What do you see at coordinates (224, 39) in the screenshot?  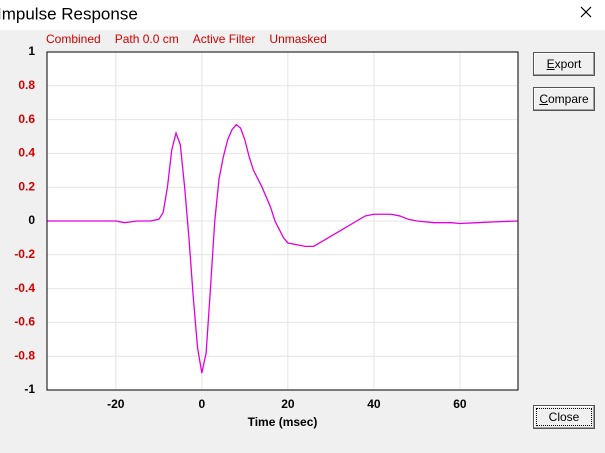 I see `status-label: Active Filter` at bounding box center [224, 39].